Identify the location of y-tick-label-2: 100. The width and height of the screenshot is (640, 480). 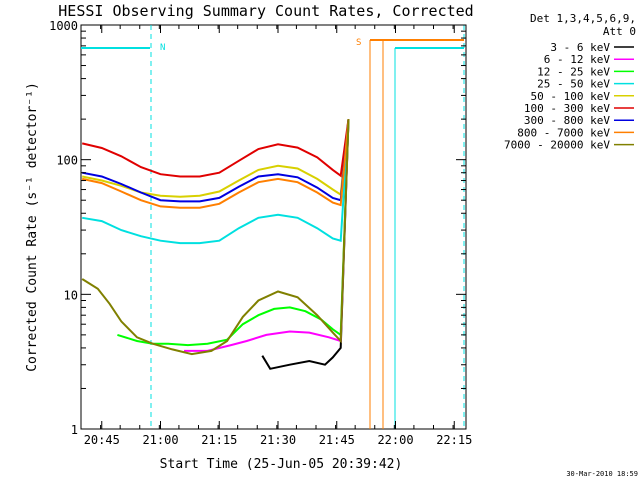
(67, 161).